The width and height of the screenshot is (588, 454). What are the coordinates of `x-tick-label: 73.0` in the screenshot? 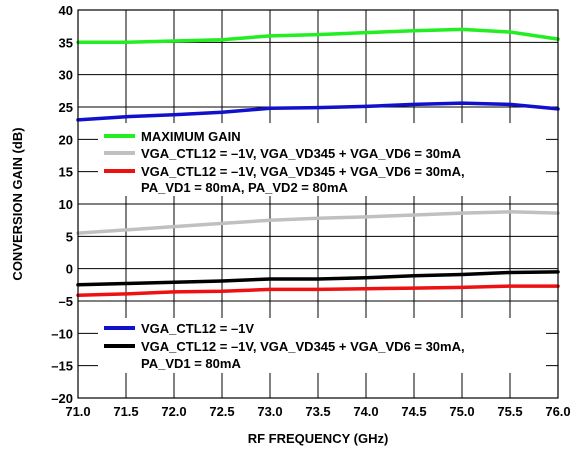 It's located at (269, 411).